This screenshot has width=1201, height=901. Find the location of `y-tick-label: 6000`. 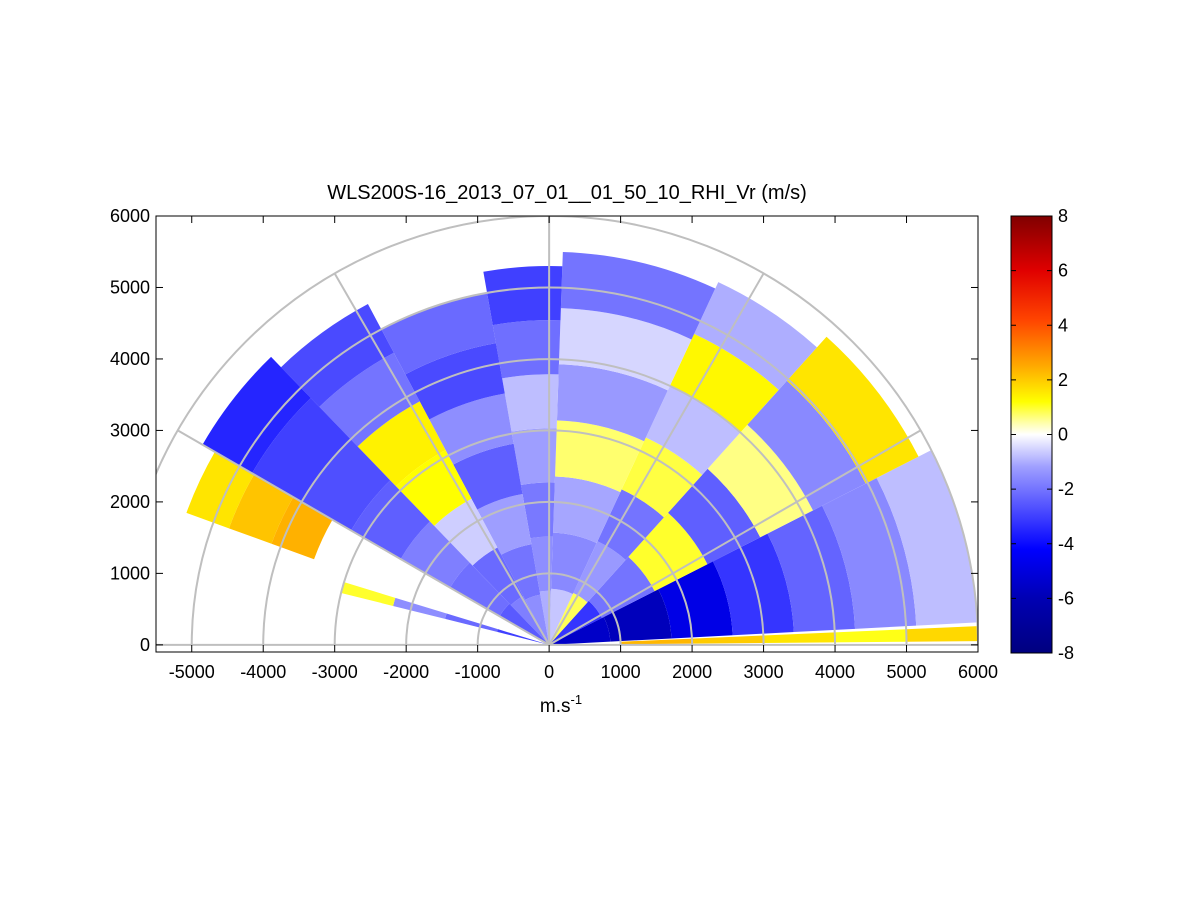

y-tick-label: 6000 is located at coordinates (130, 216).